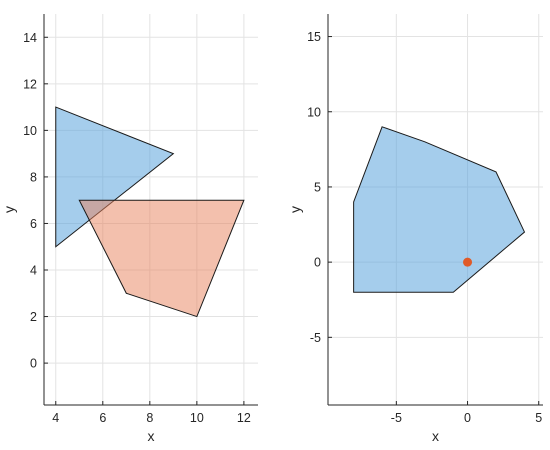  I want to click on x-tick-label: 0, so click(467, 418).